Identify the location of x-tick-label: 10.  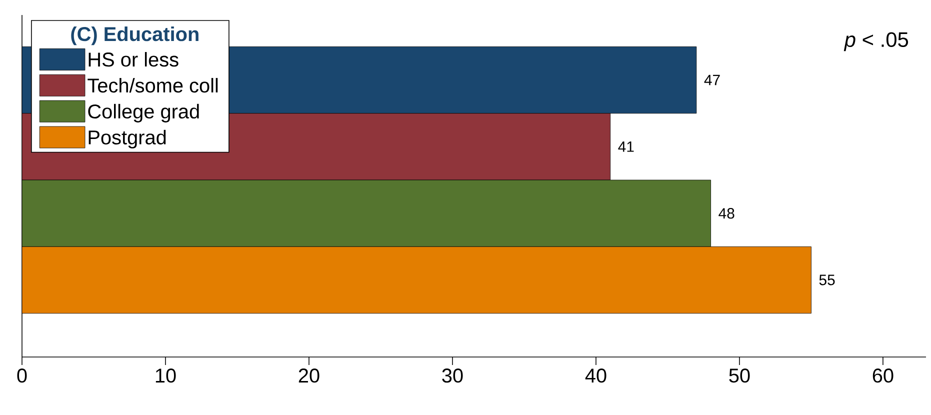
(166, 375).